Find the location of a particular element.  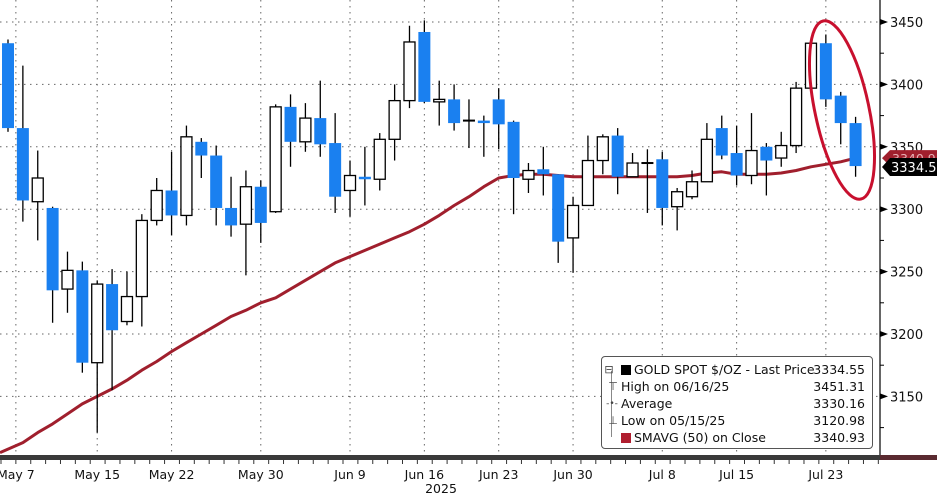

low-marker-icon: ⊥ is located at coordinates (613, 420).